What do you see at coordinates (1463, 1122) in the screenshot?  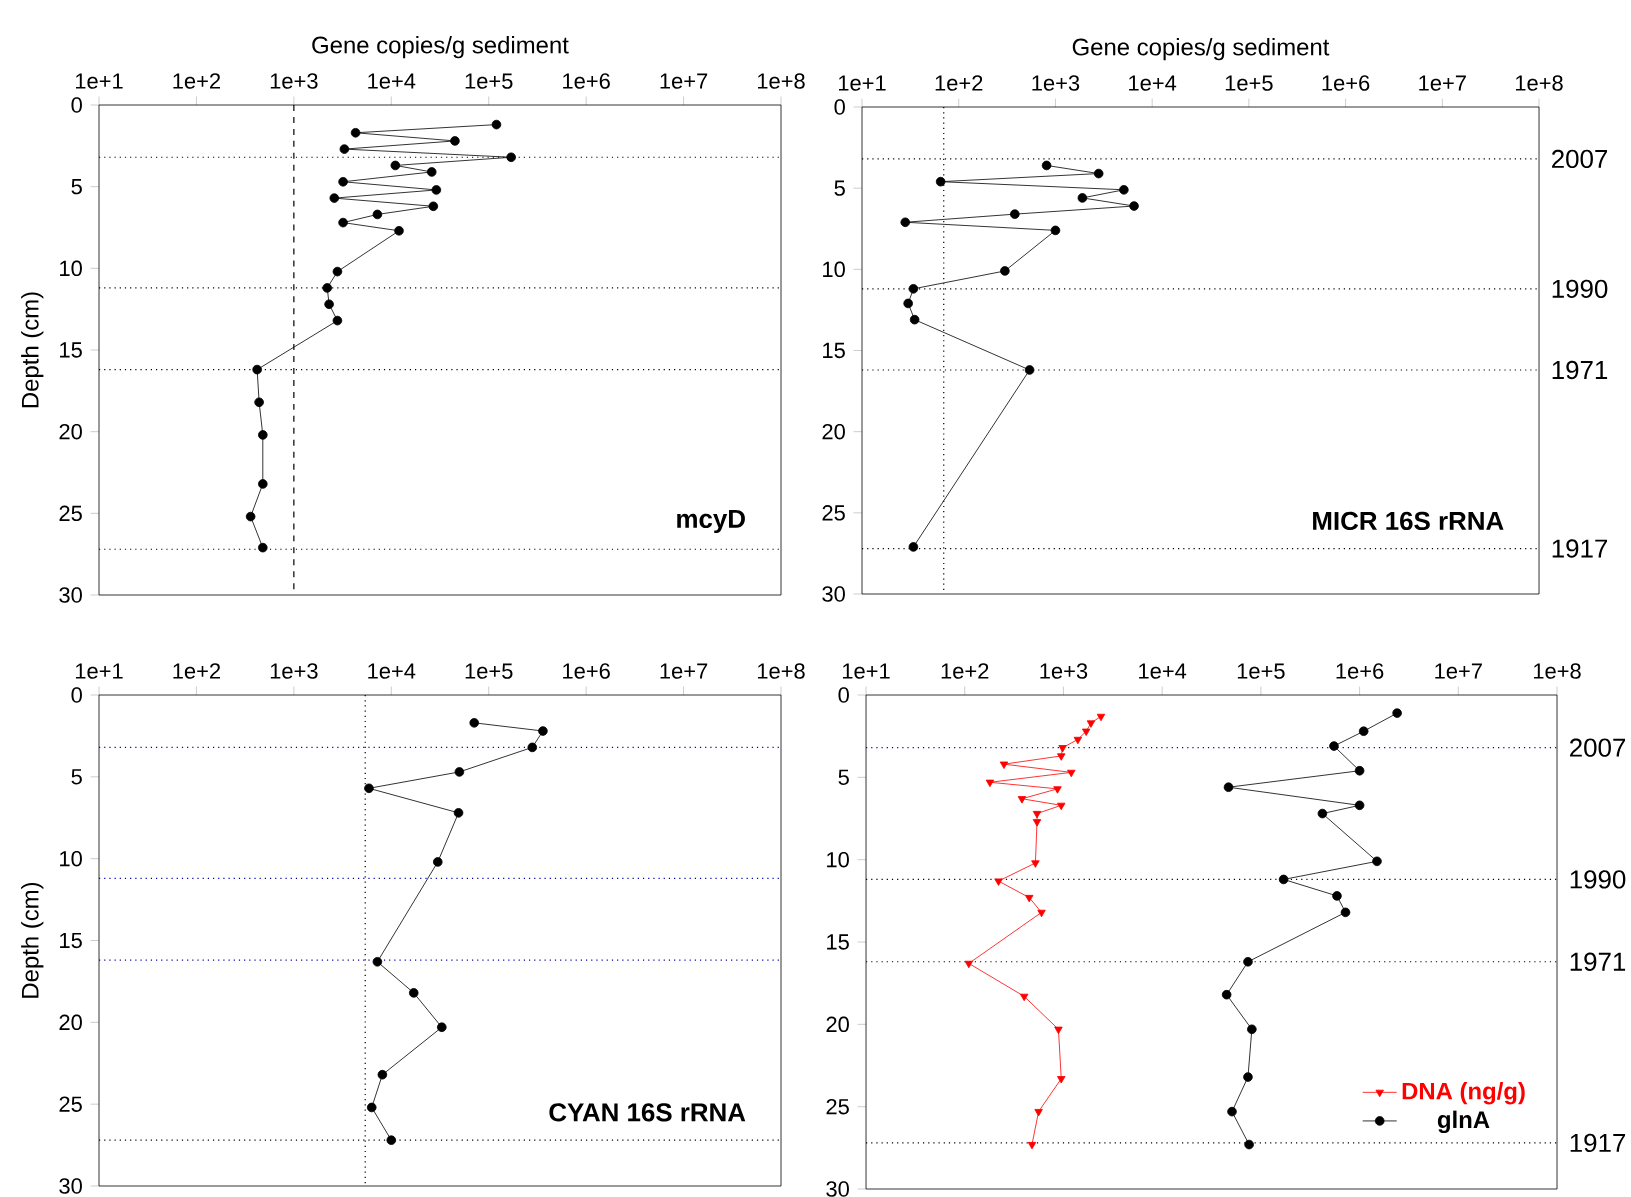 I see `legend-label: glnA` at bounding box center [1463, 1122].